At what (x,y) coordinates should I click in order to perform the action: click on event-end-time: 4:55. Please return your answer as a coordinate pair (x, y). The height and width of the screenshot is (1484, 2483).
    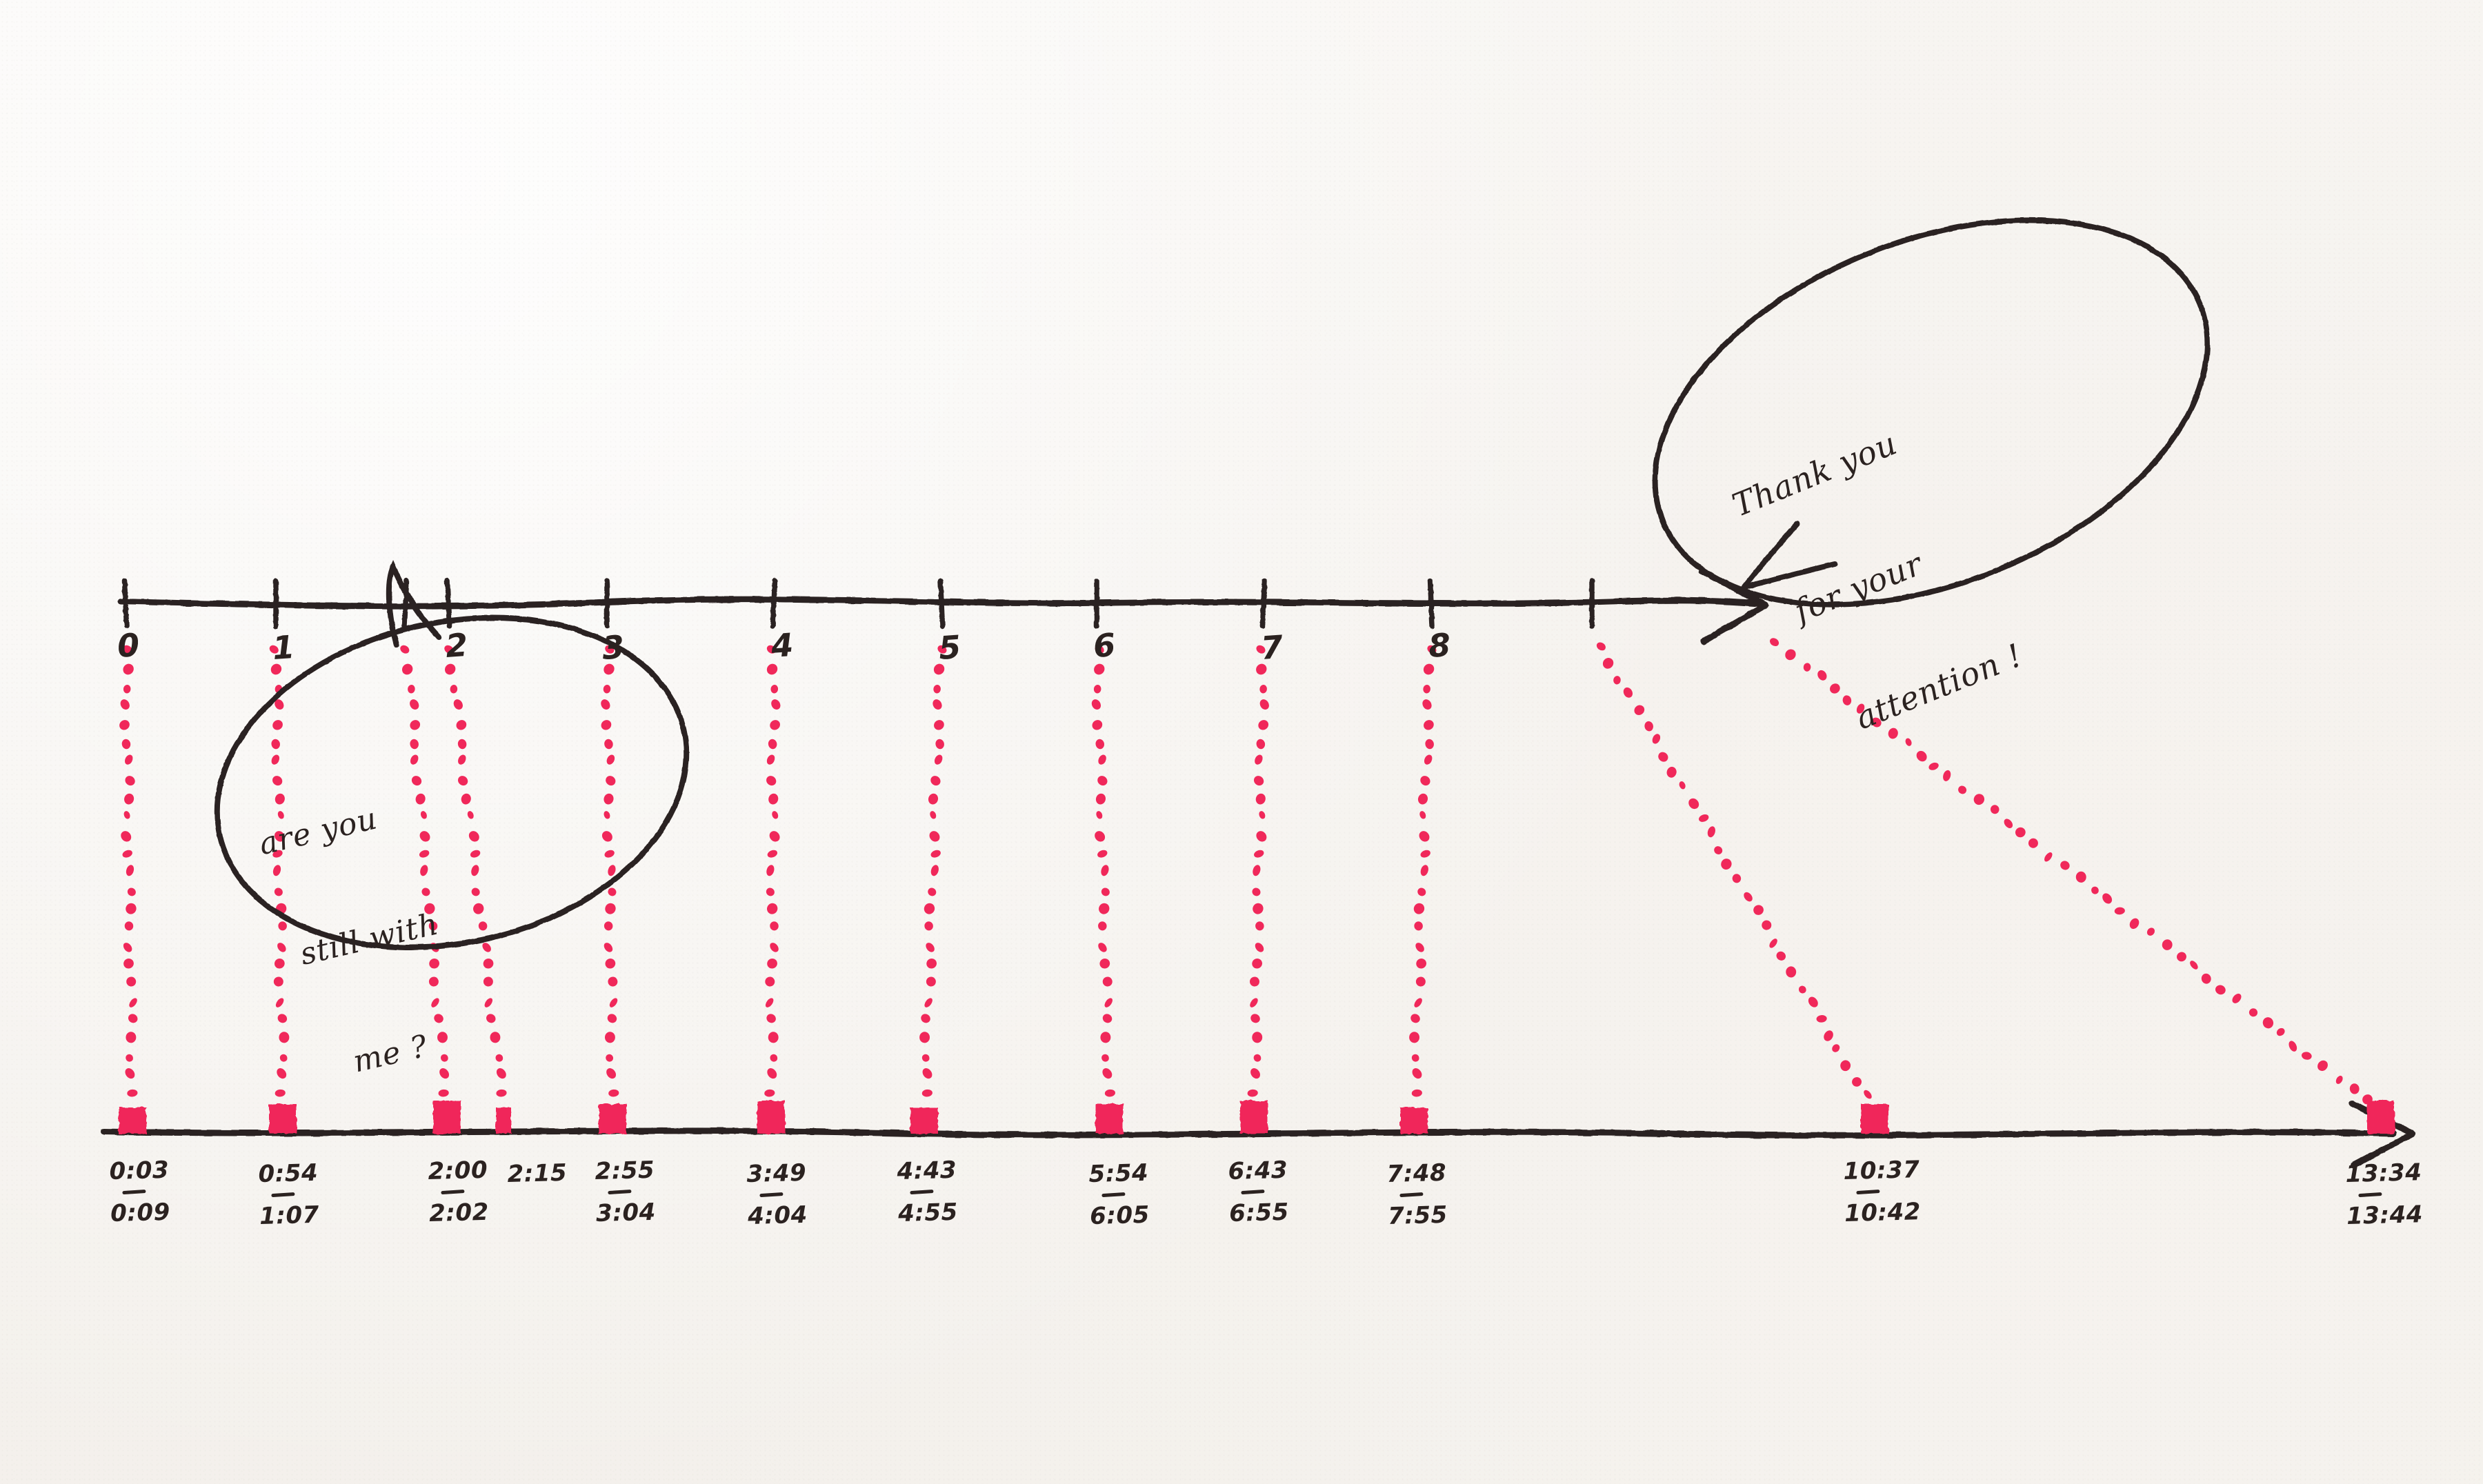
    Looking at the image, I should click on (928, 1213).